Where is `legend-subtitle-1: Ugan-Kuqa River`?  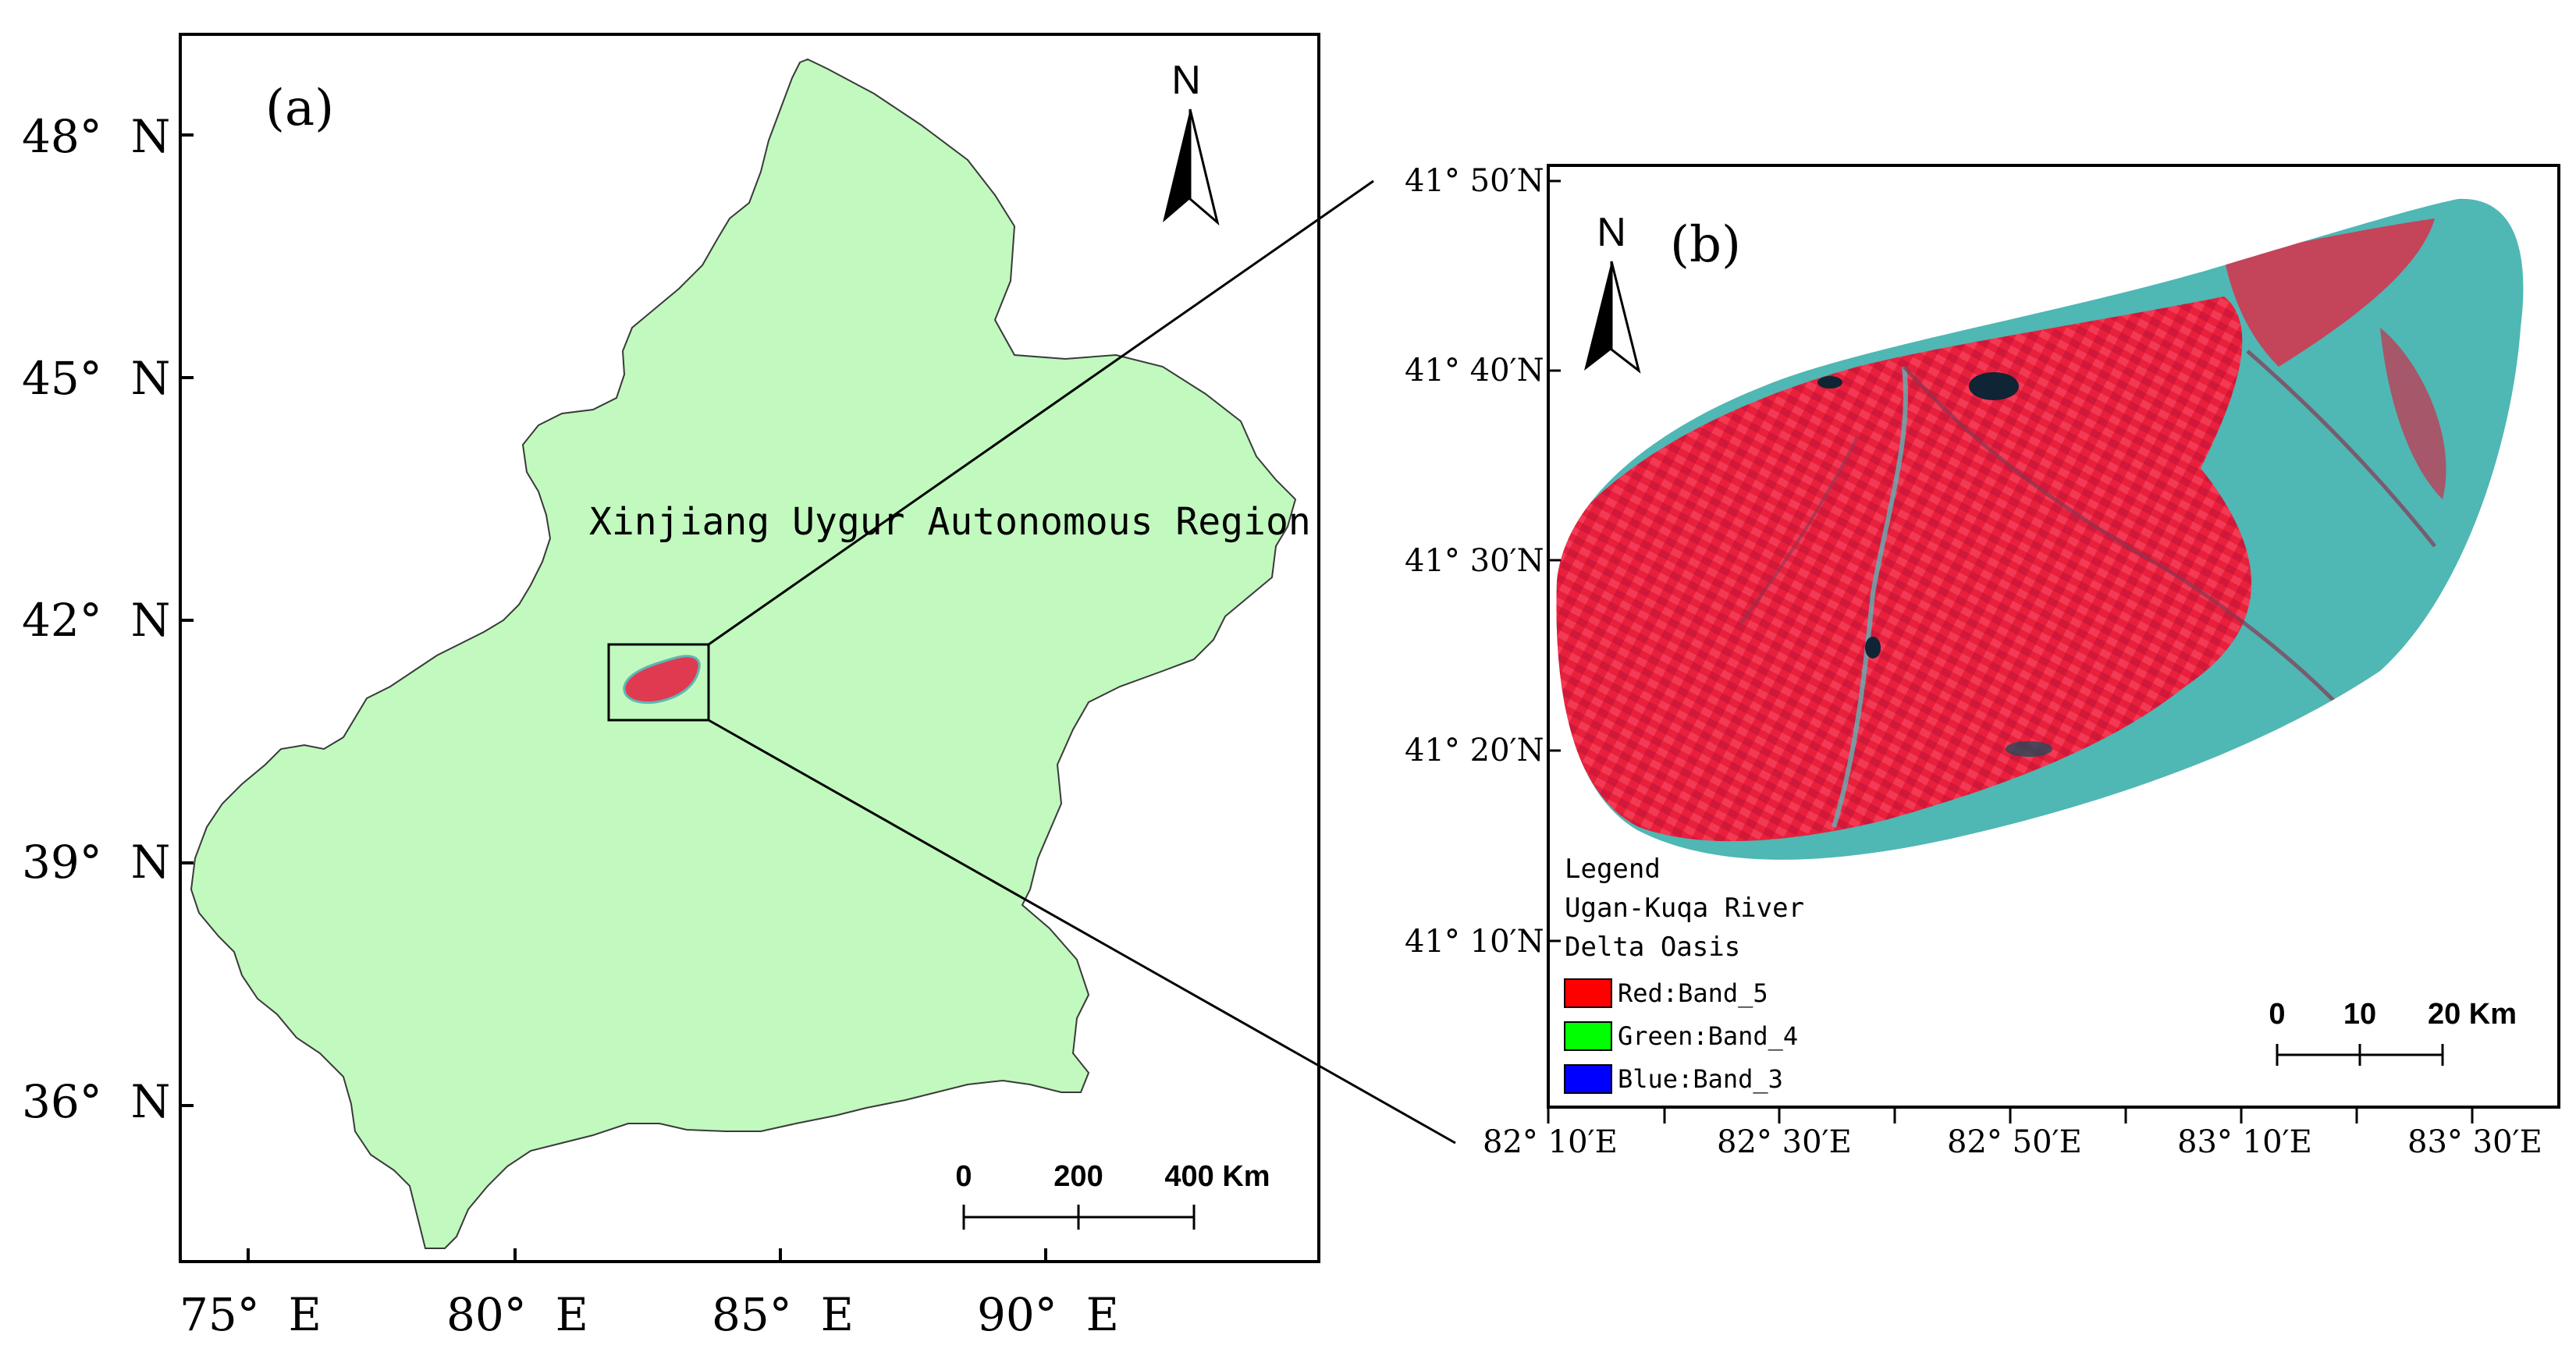
legend-subtitle-1: Ugan-Kuqa River is located at coordinates (1685, 908).